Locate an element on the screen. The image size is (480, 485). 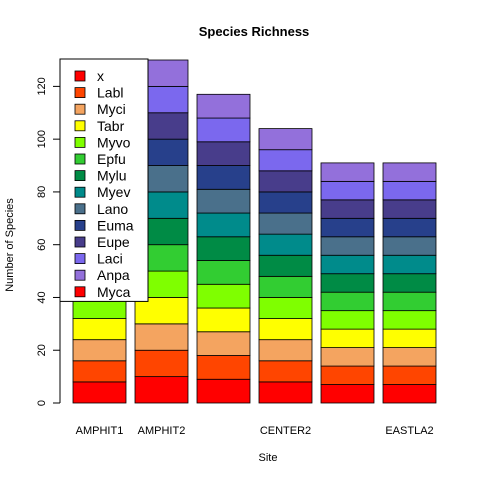
y-tick-label: 40 is located at coordinates (42, 297).